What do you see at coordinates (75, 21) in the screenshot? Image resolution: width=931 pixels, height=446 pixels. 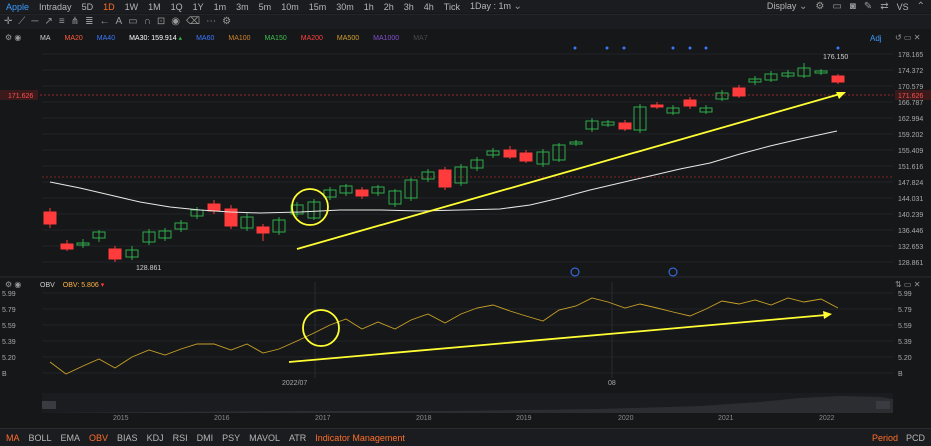 I see `pitchfork-icon: ⋔` at bounding box center [75, 21].